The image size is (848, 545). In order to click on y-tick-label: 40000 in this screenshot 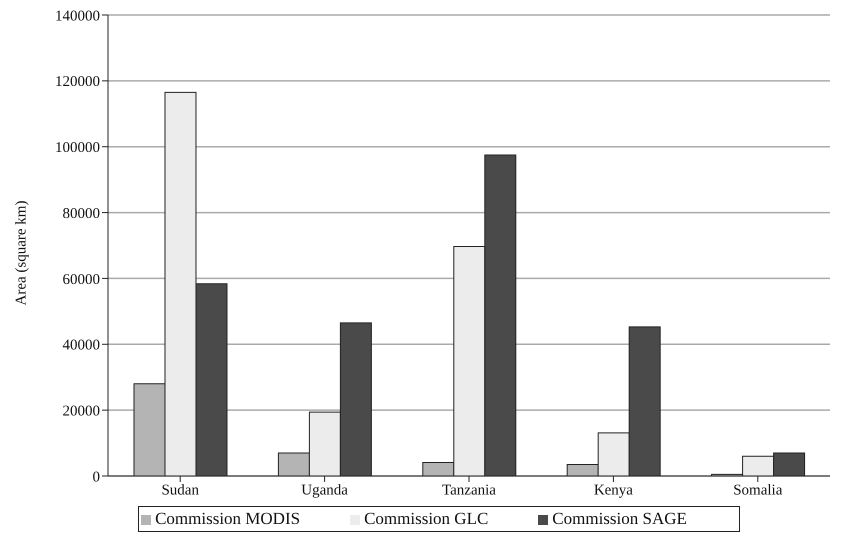, I will do `click(81, 346)`.